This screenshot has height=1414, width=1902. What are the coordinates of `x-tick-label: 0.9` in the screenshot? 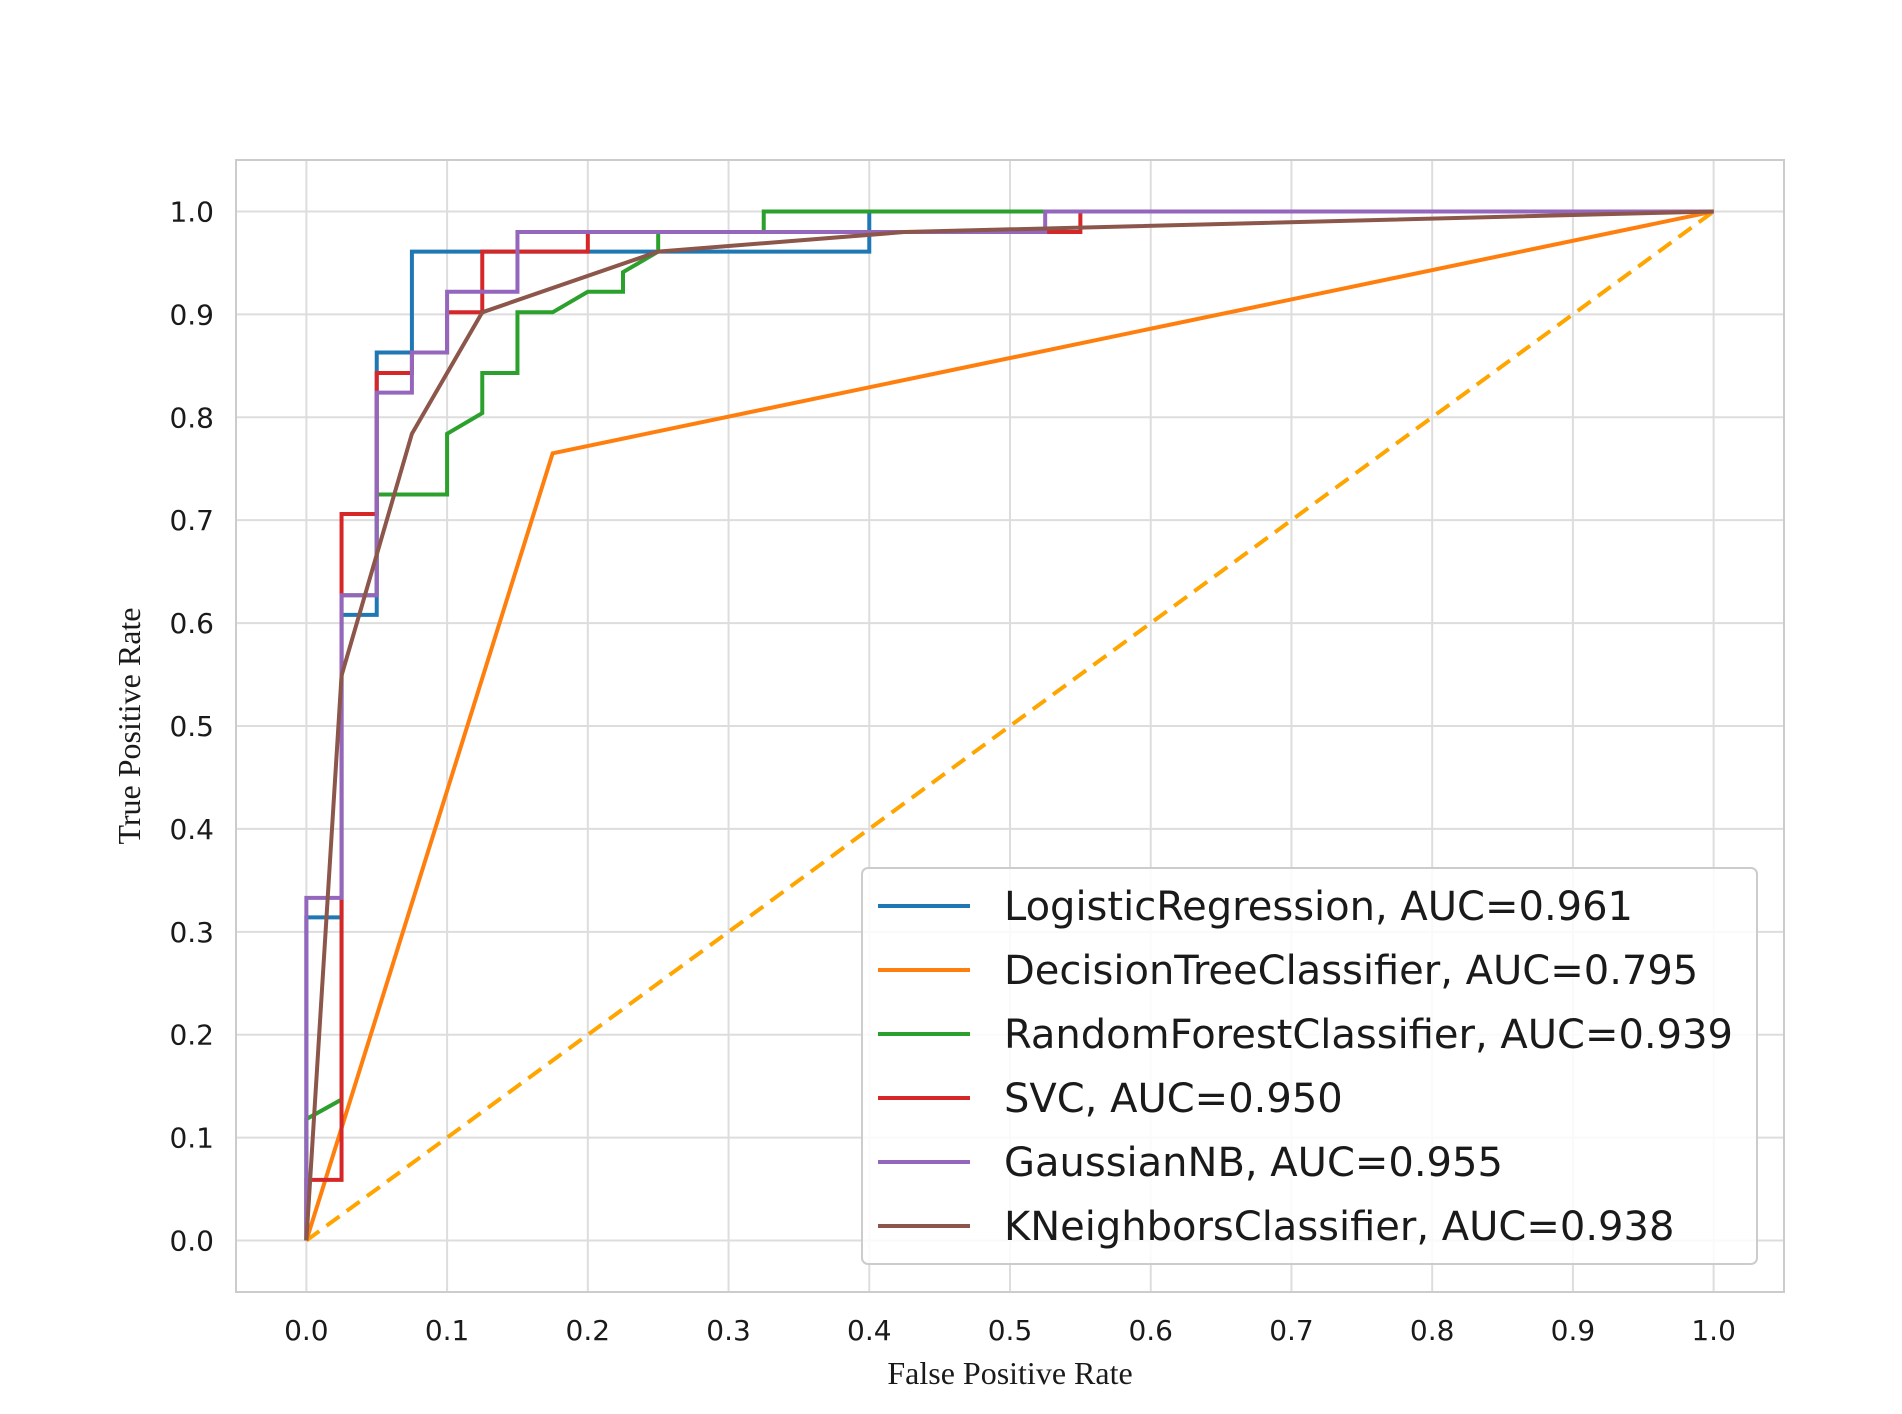 It's located at (1573, 1330).